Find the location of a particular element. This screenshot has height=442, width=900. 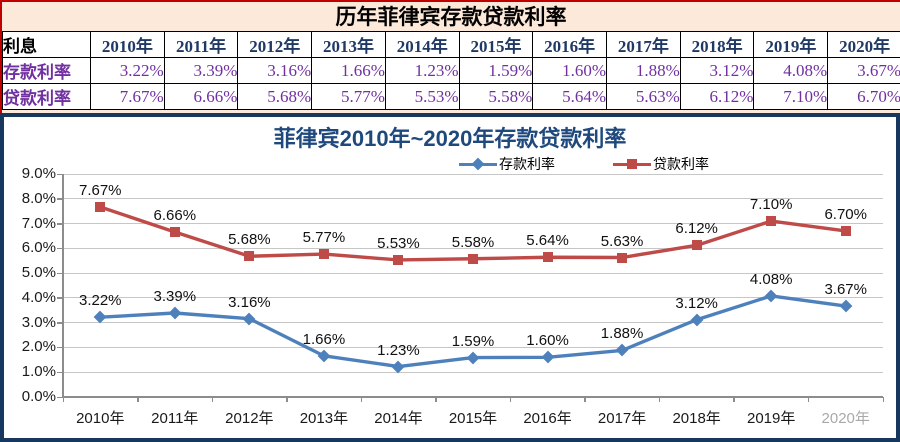

x-axis-label: 2016年 is located at coordinates (547, 418).